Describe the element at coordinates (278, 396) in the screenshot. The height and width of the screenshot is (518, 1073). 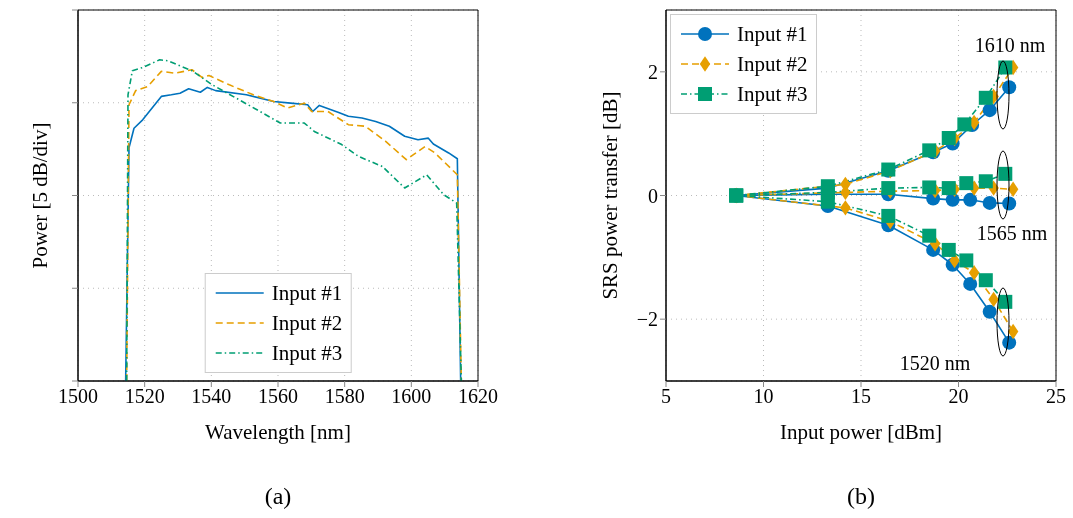
I see `x-tick-label: 1560` at that location.